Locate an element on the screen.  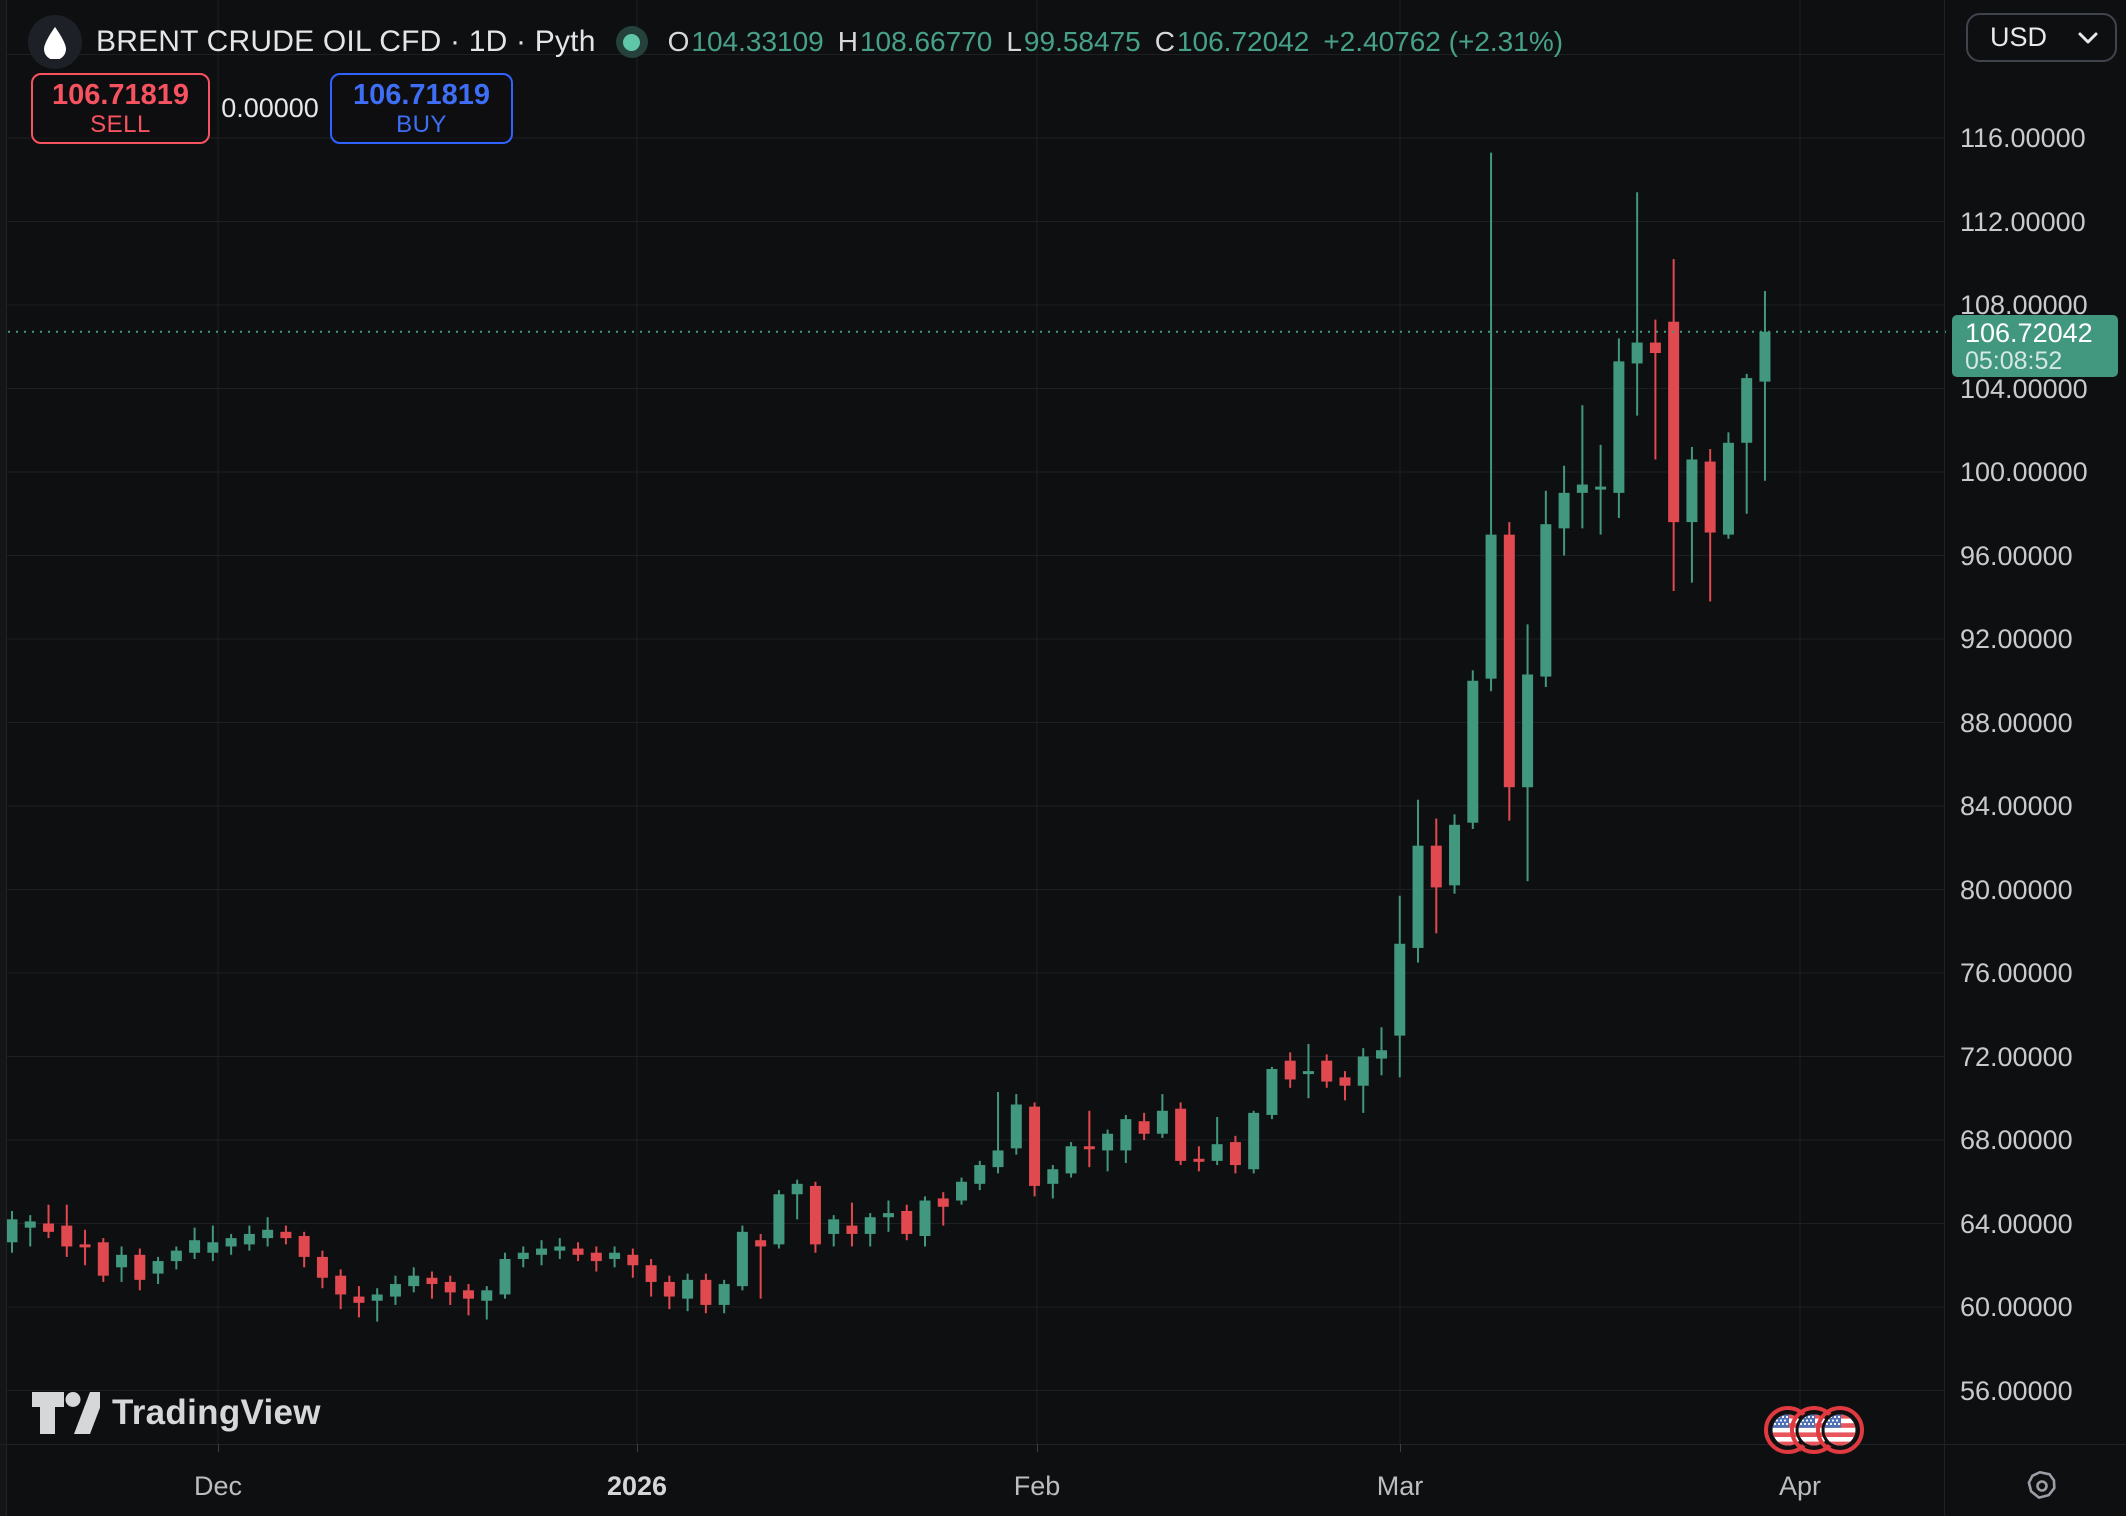
sell-button: 106.71819 SELL is located at coordinates (120, 108).